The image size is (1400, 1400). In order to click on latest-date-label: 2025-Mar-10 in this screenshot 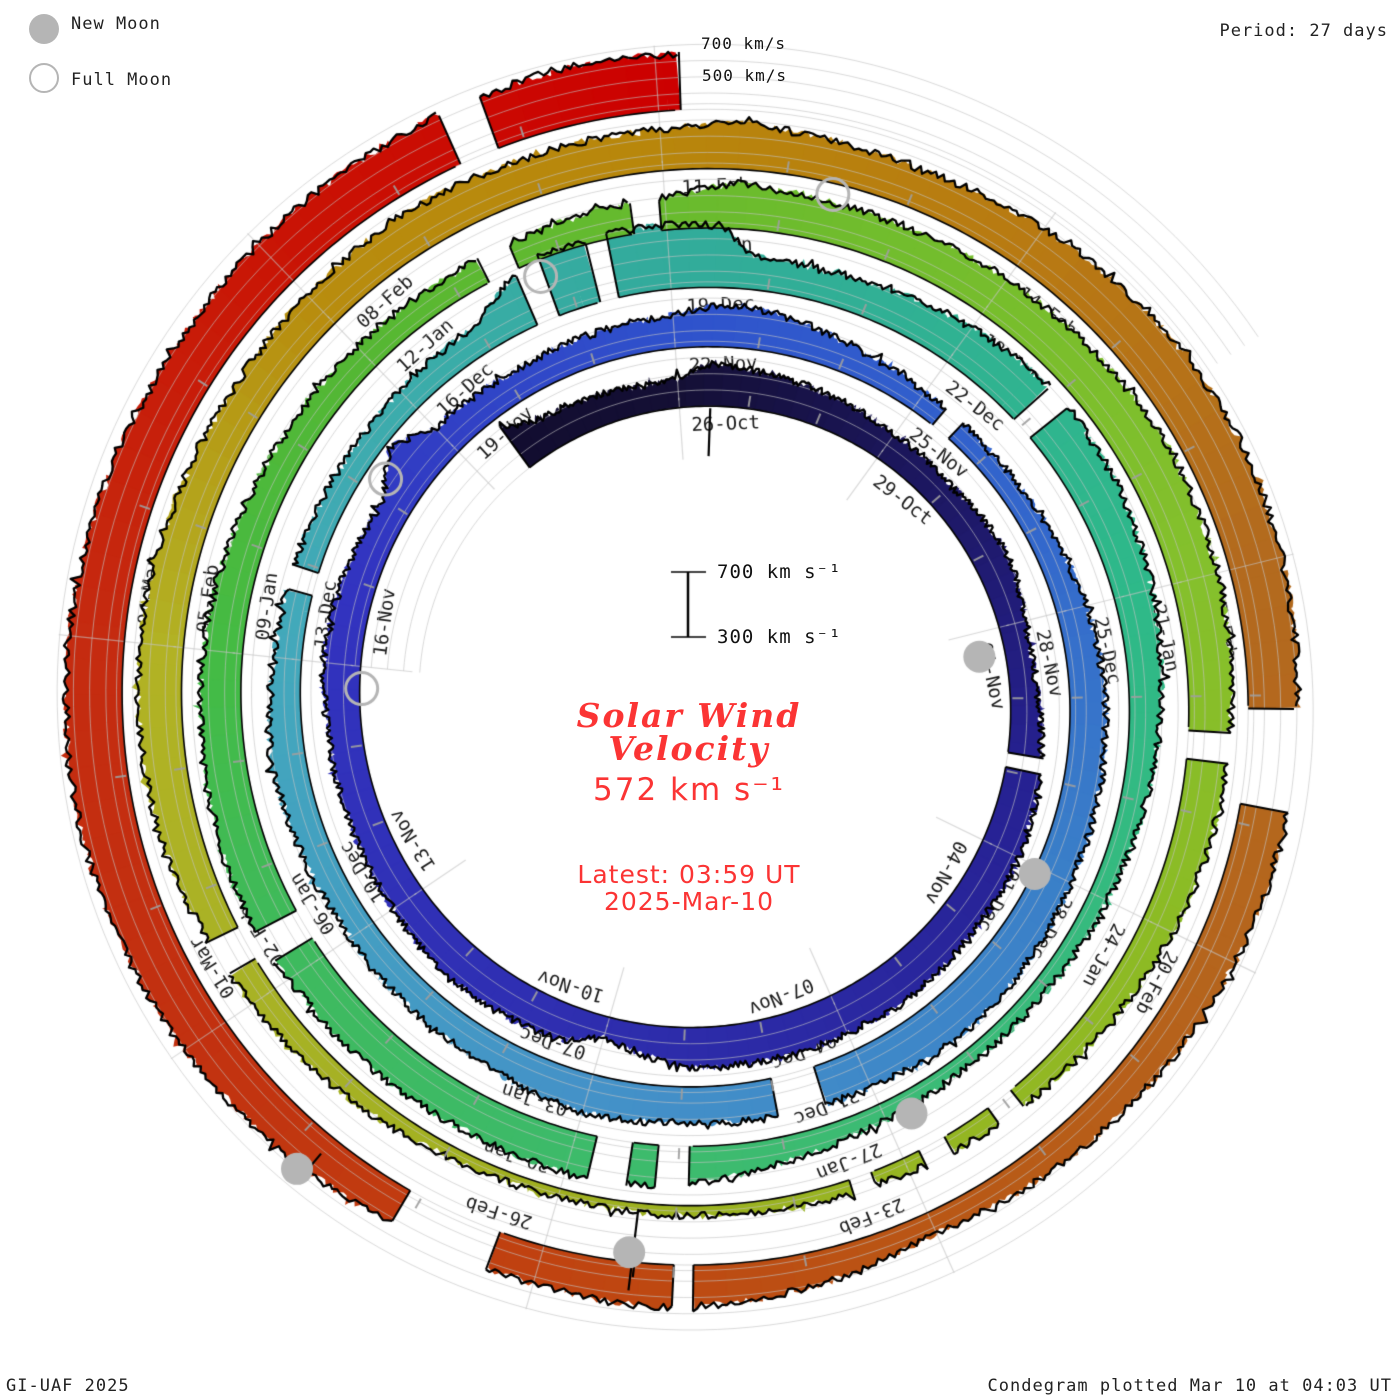, I will do `click(689, 901)`.